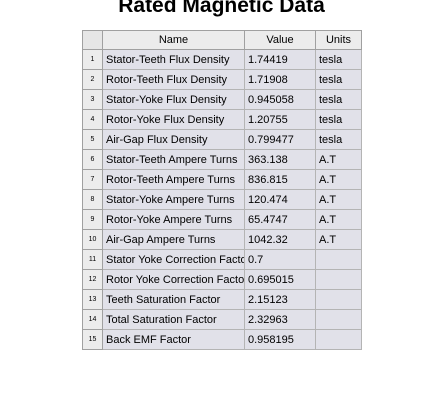 Image resolution: width=443 pixels, height=409 pixels. Describe the element at coordinates (92, 40) in the screenshot. I see `corner-header` at that location.